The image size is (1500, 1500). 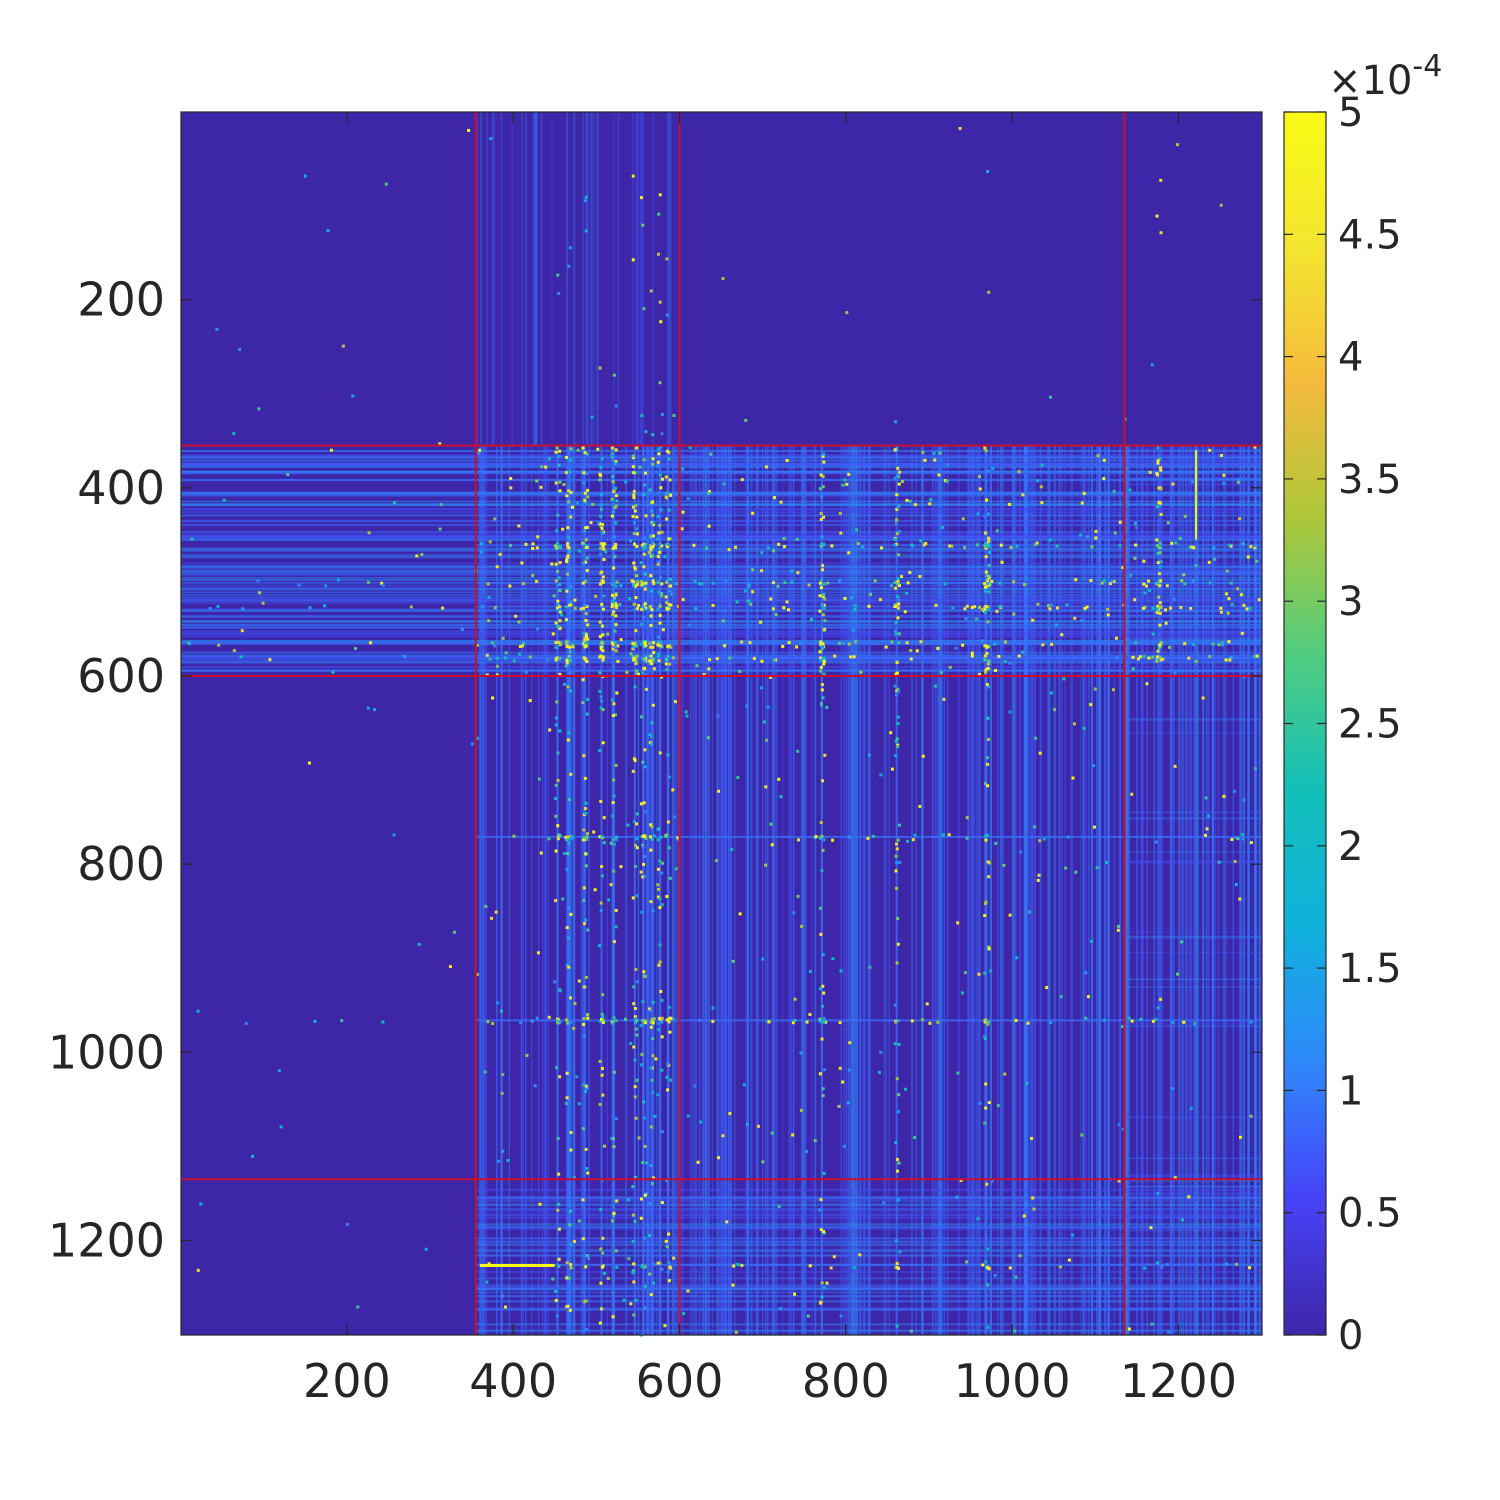 I want to click on colorbar-tick-label: 3.5, so click(x=1370, y=480).